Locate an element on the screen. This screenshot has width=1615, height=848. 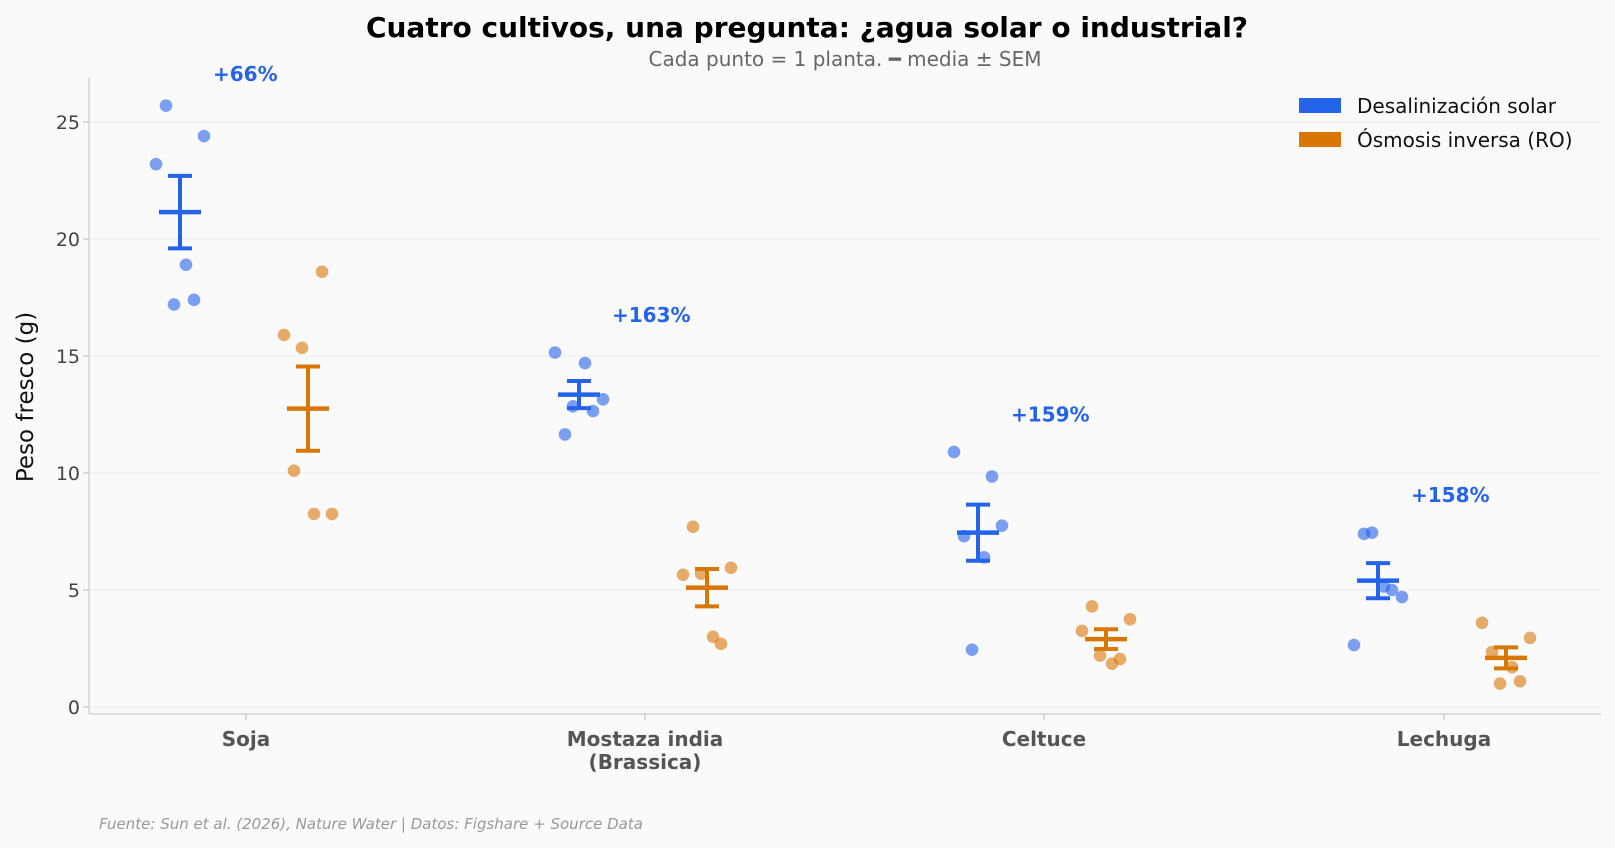
y-axis-label: Peso fresco (g) is located at coordinates (26, 397).